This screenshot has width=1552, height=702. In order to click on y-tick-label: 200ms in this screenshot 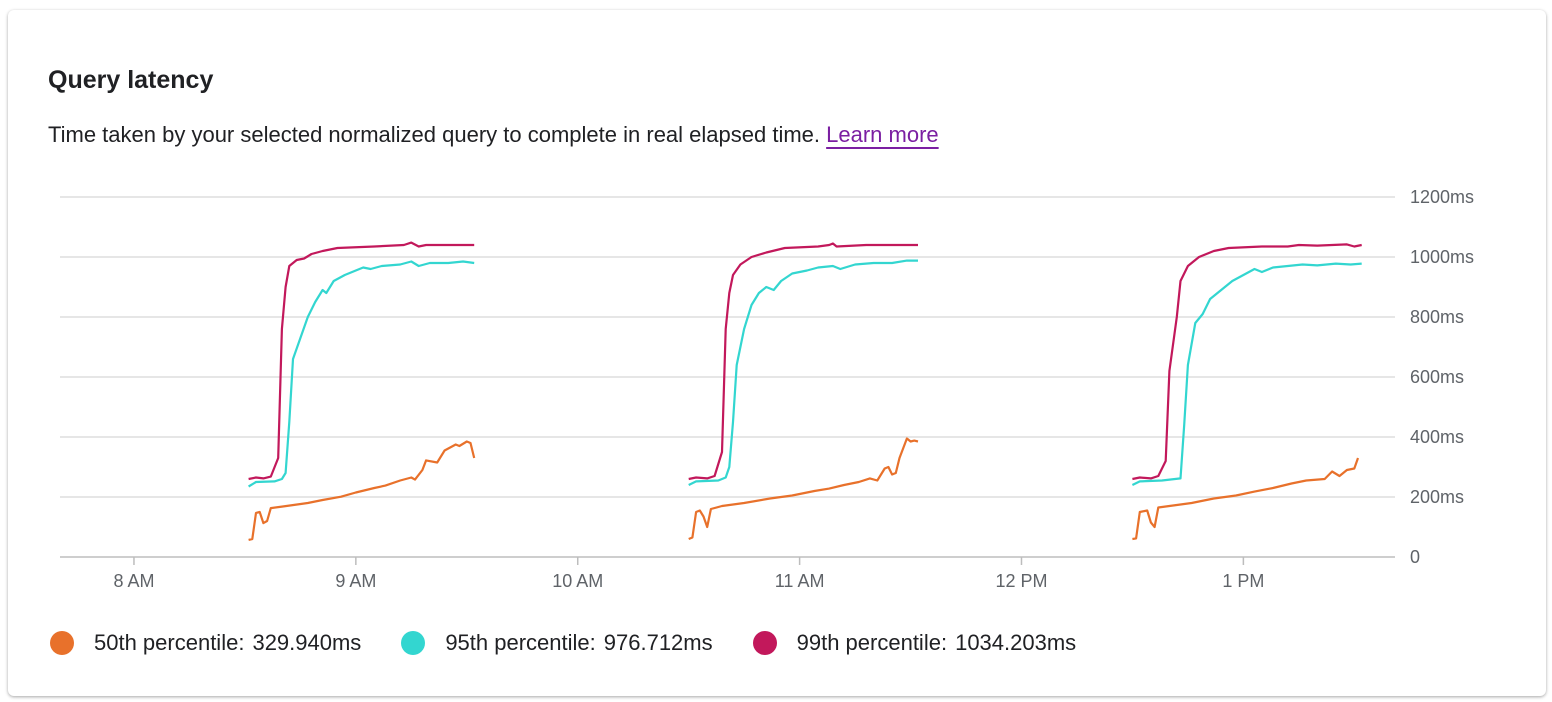, I will do `click(1437, 497)`.